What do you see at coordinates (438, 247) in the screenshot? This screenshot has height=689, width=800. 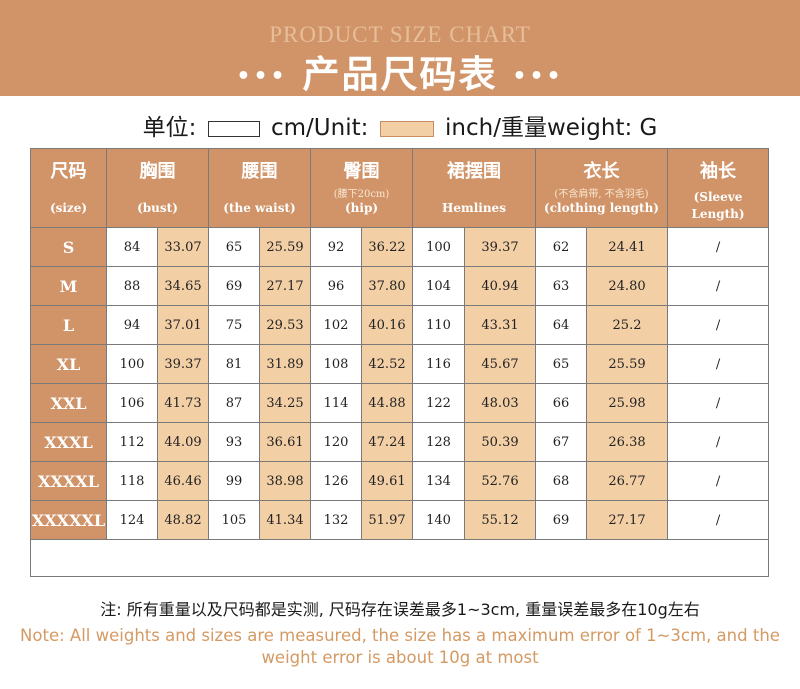 I see `hem-cm-cell: 100` at bounding box center [438, 247].